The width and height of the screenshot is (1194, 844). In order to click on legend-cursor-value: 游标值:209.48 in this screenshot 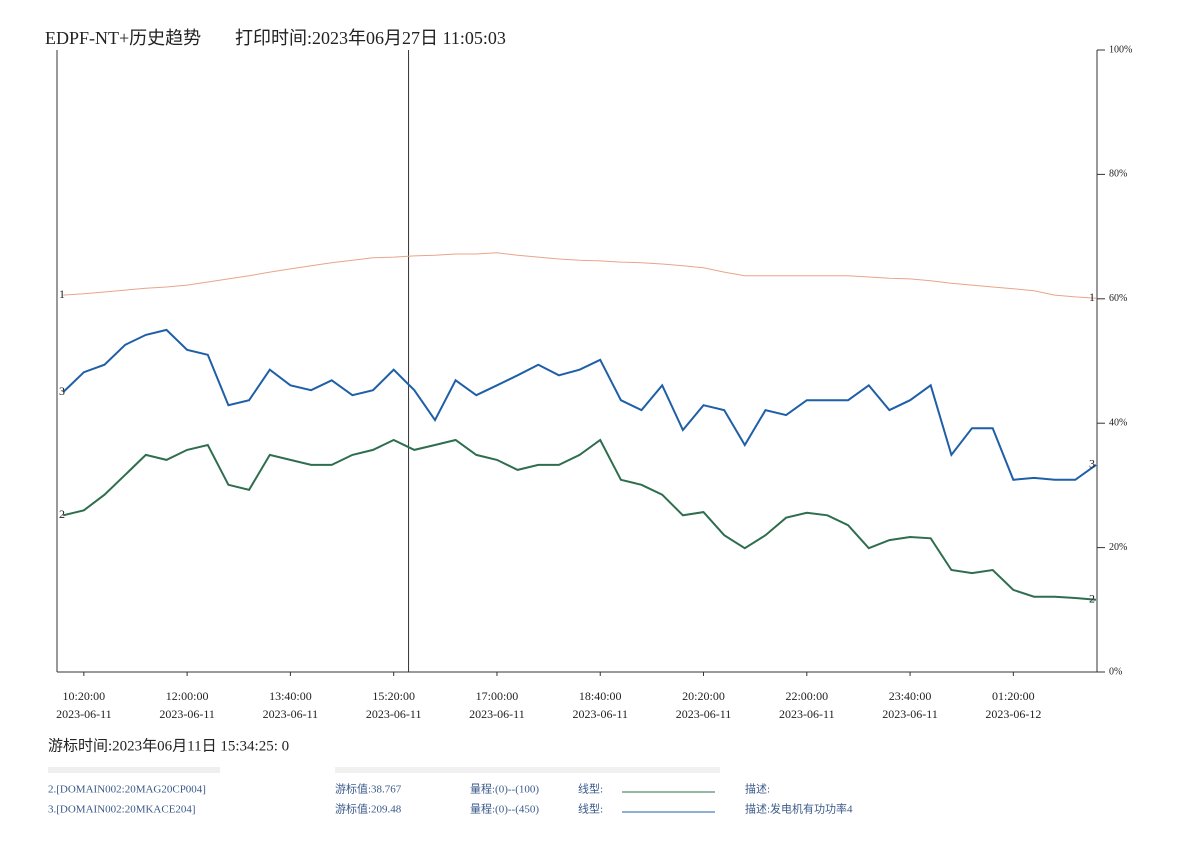, I will do `click(368, 809)`.